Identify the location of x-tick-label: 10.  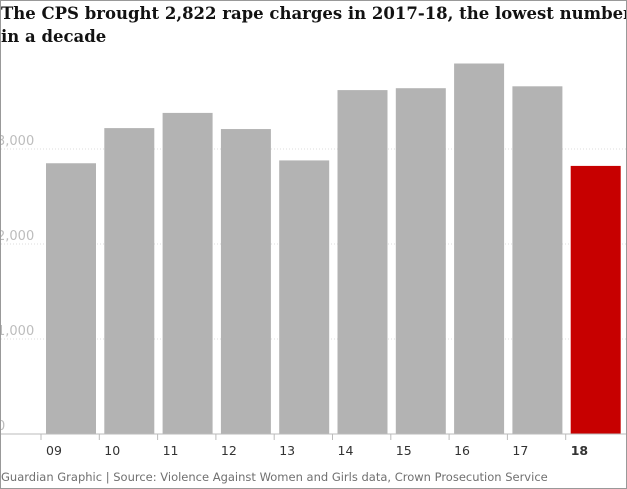
(112, 450).